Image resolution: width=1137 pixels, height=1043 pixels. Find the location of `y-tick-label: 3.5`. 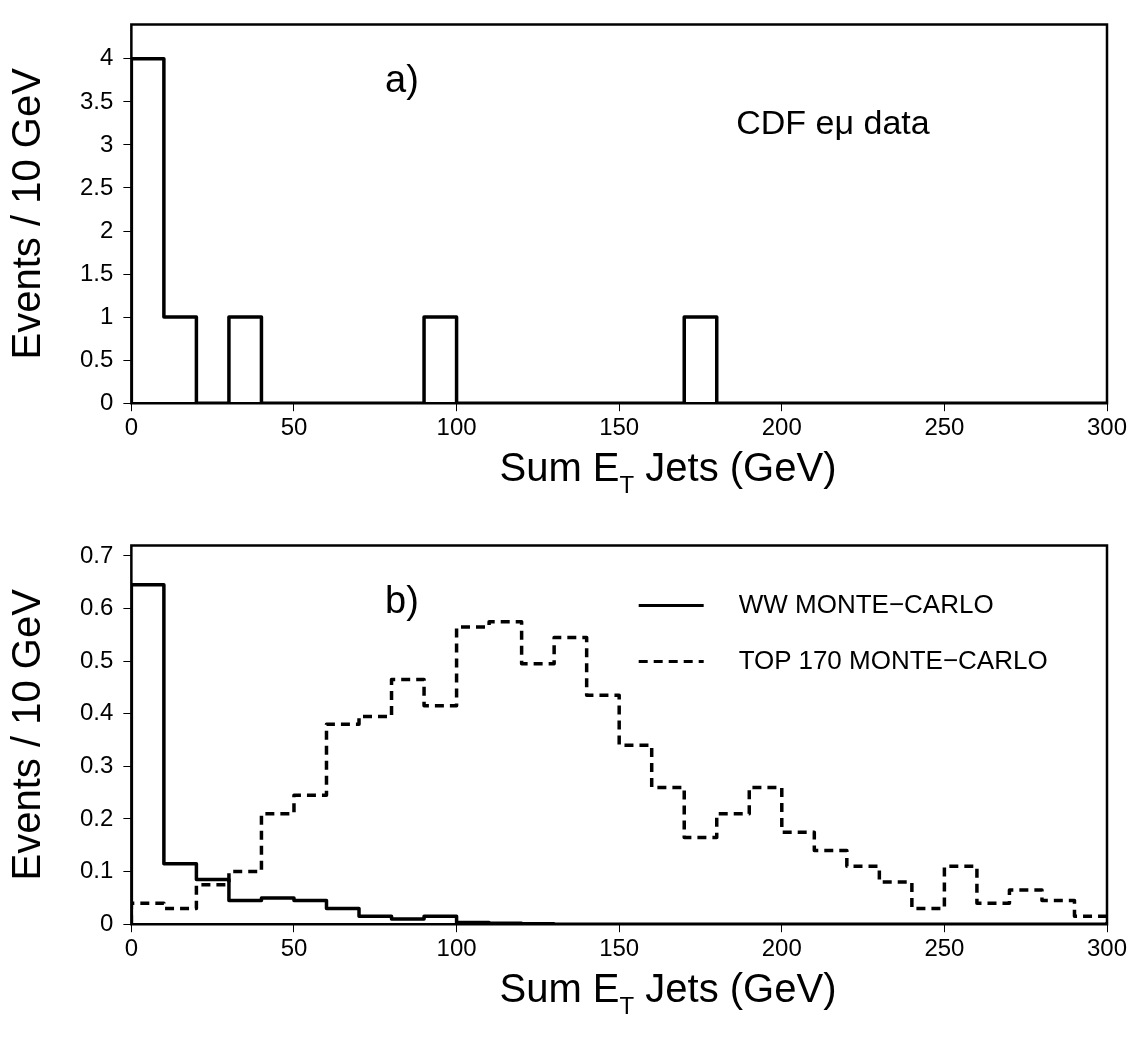

y-tick-label: 3.5 is located at coordinates (96, 100).